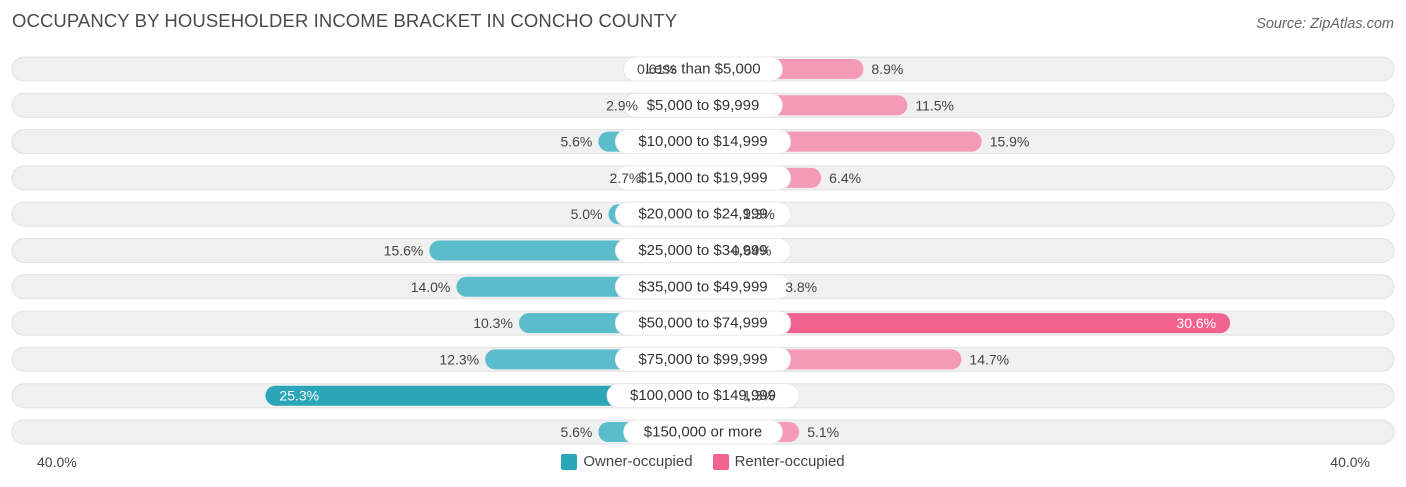 This screenshot has height=487, width=1406. I want to click on axis-right-label: 40.0%, so click(1350, 462).